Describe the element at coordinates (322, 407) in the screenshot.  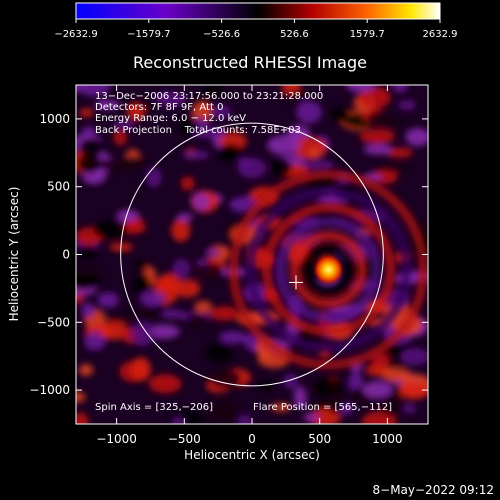
I see `flare-position-label: Flare Position = [565,−112]` at that location.